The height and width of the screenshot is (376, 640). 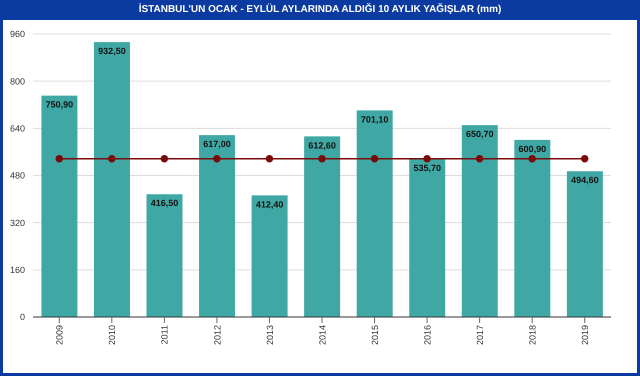 What do you see at coordinates (60, 105) in the screenshot?
I see `data-label: 750,90` at bounding box center [60, 105].